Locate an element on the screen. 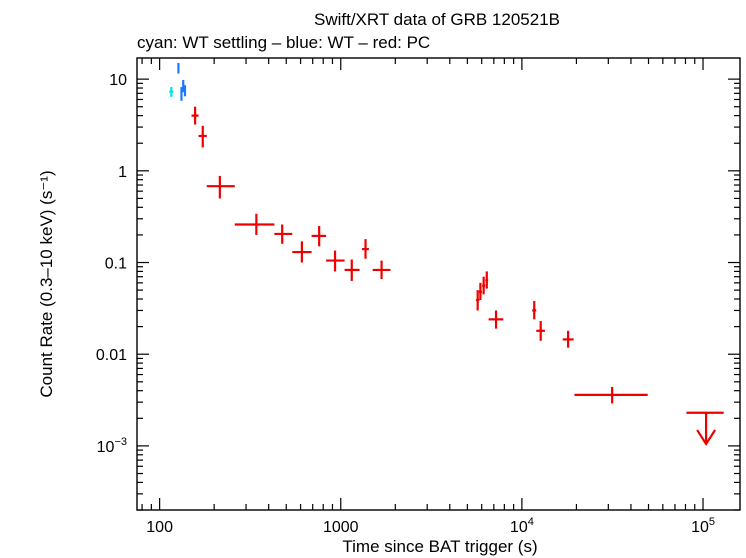 The width and height of the screenshot is (746, 558). chart-subtitle: cyan: WT settling – blue: WT – red: PC is located at coordinates (283, 42).